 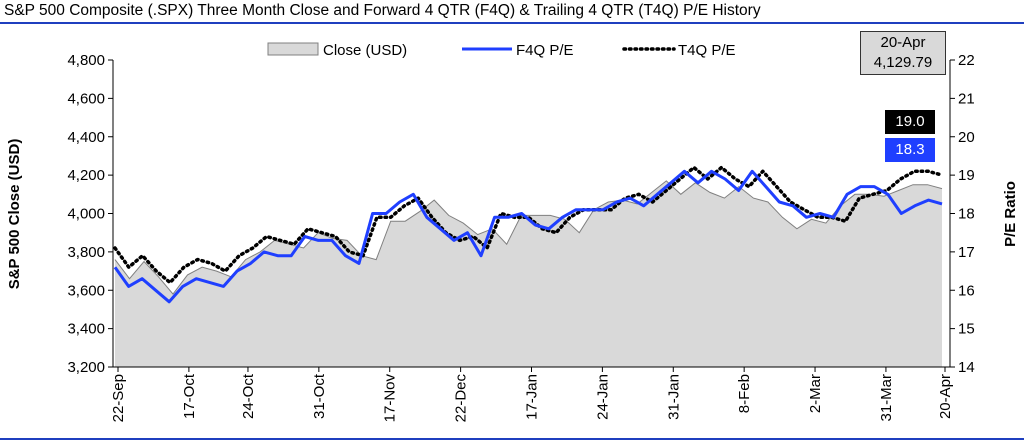 What do you see at coordinates (966, 329) in the screenshot?
I see `y2-tick-label: 15` at bounding box center [966, 329].